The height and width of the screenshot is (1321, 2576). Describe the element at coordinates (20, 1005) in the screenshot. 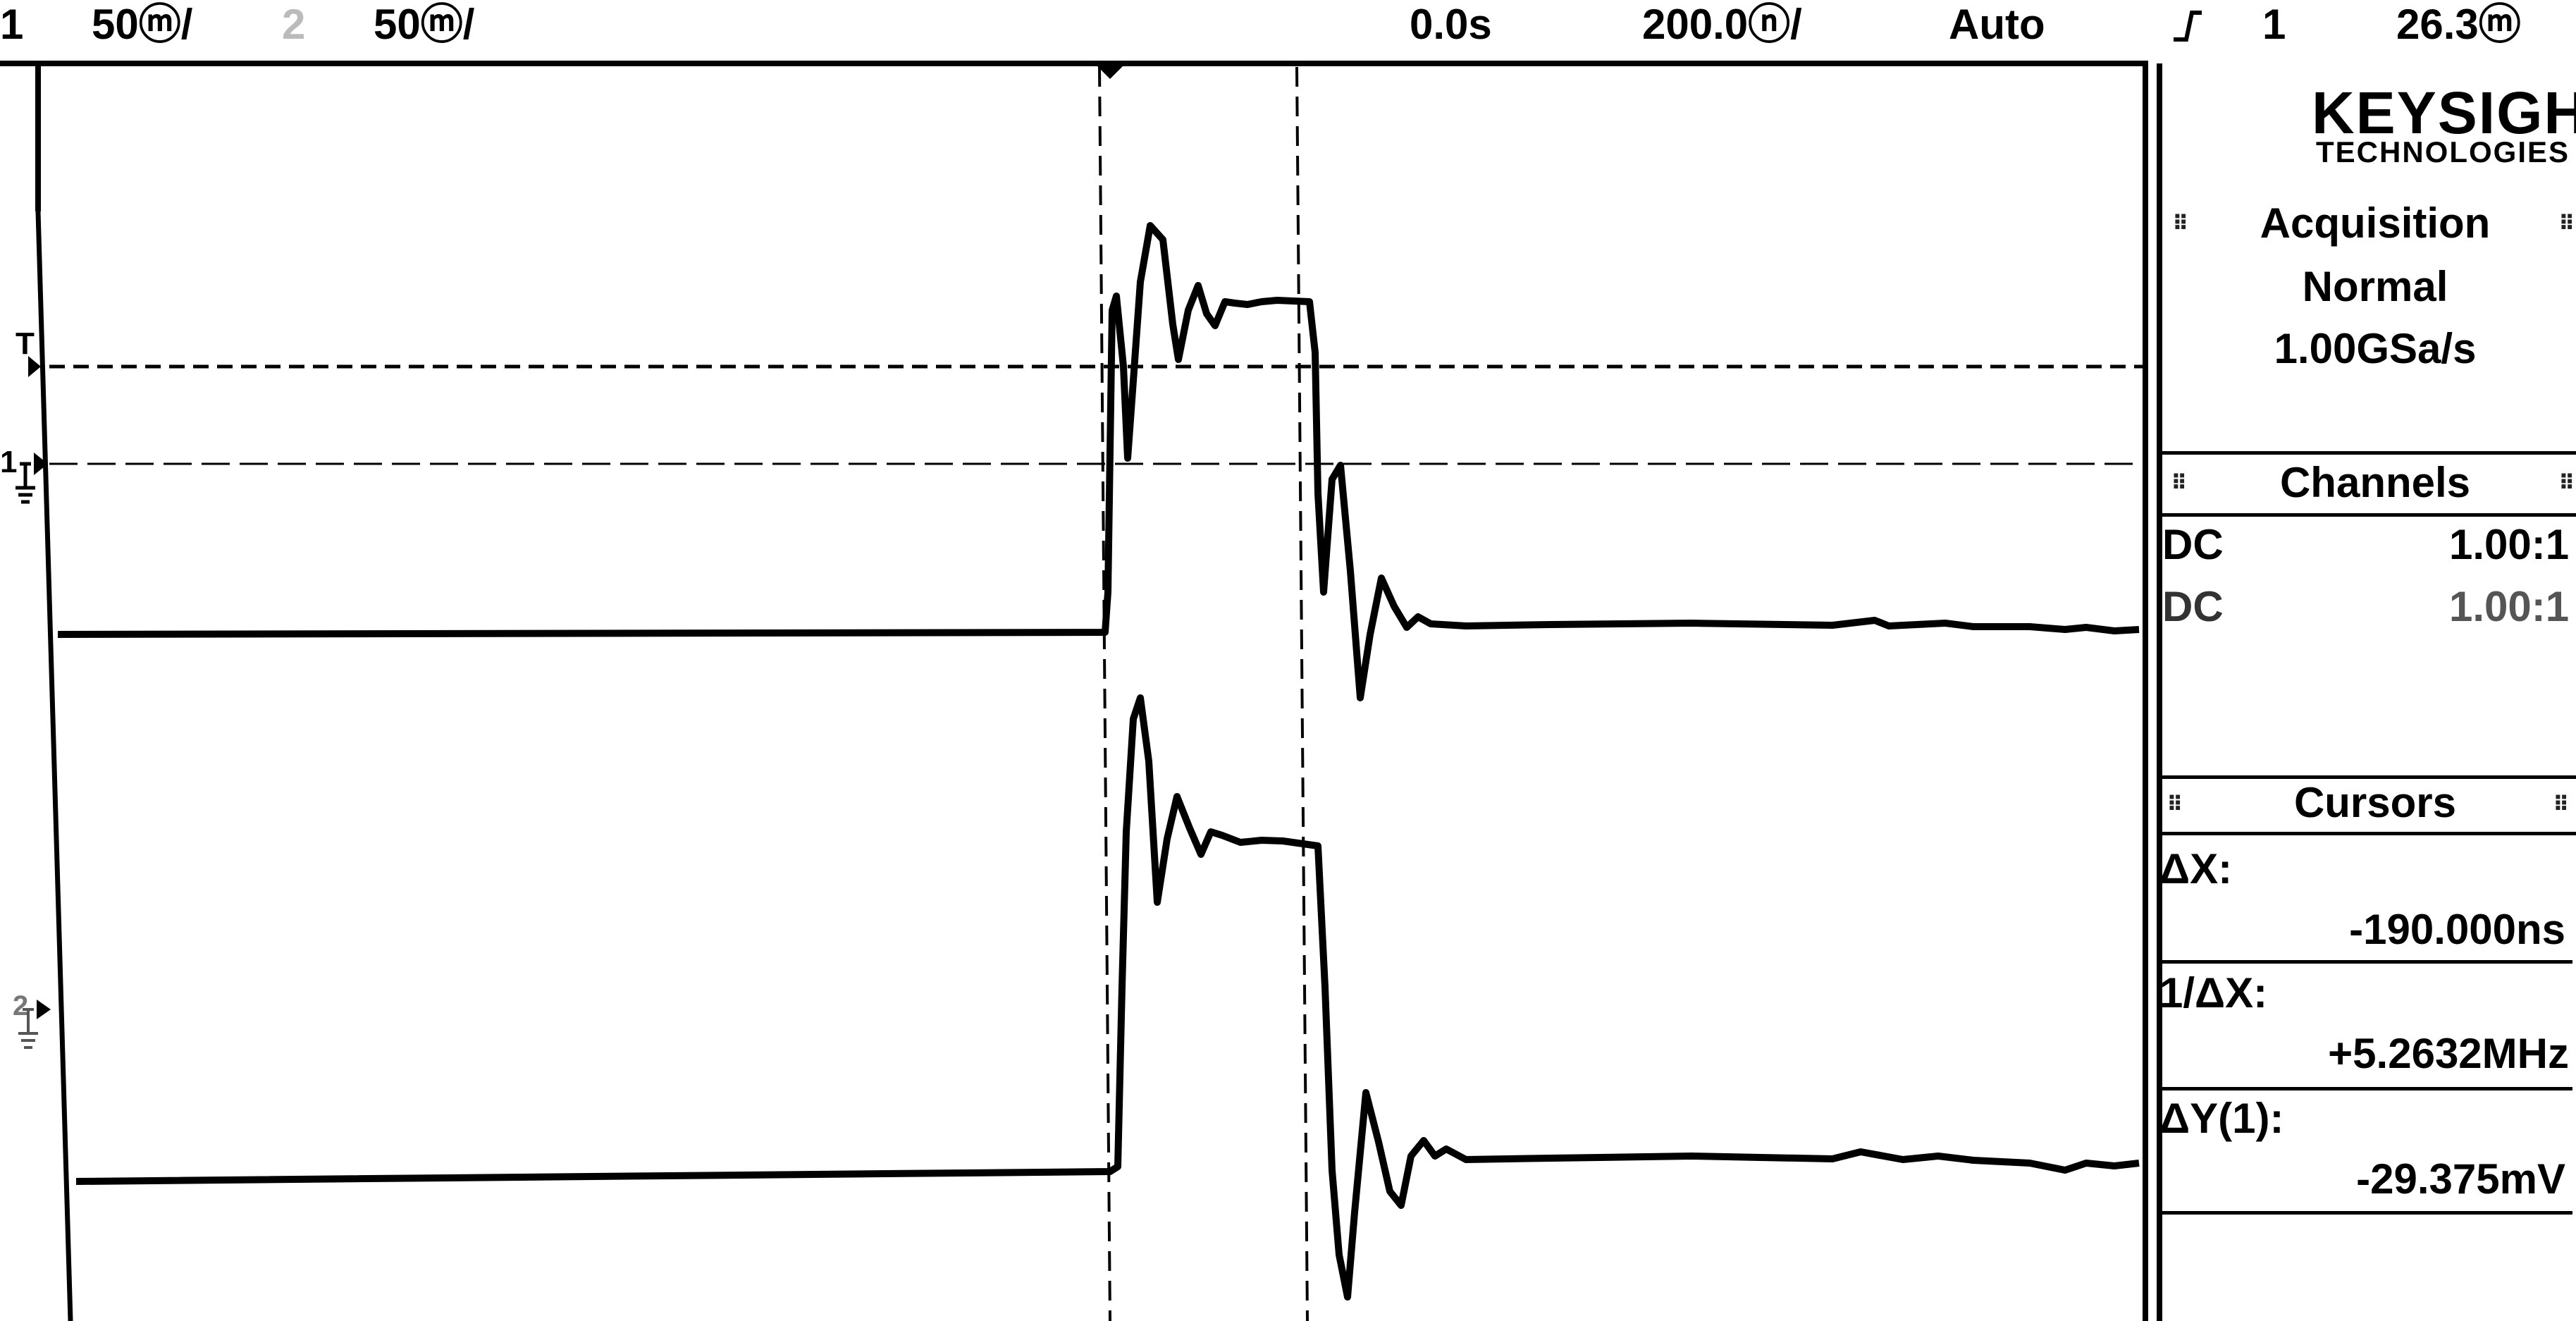

I see `ch2-ground-label: 2` at that location.